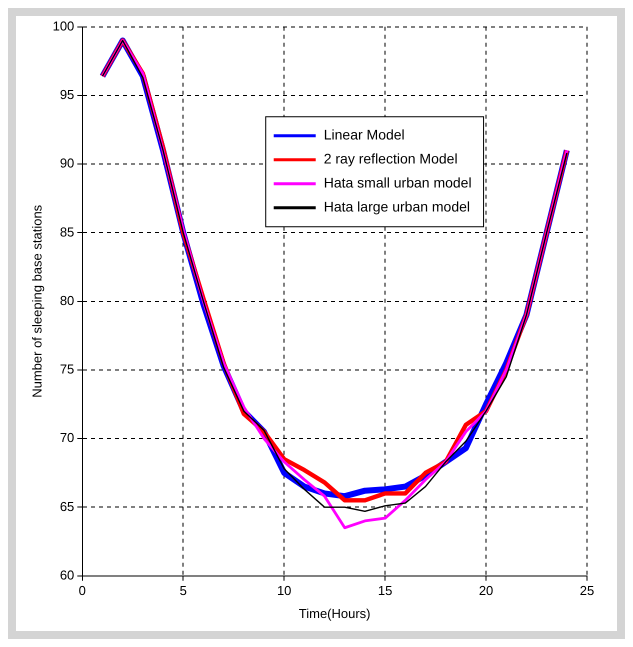  I want to click on legend-label: Hata large urban model, so click(397, 206).